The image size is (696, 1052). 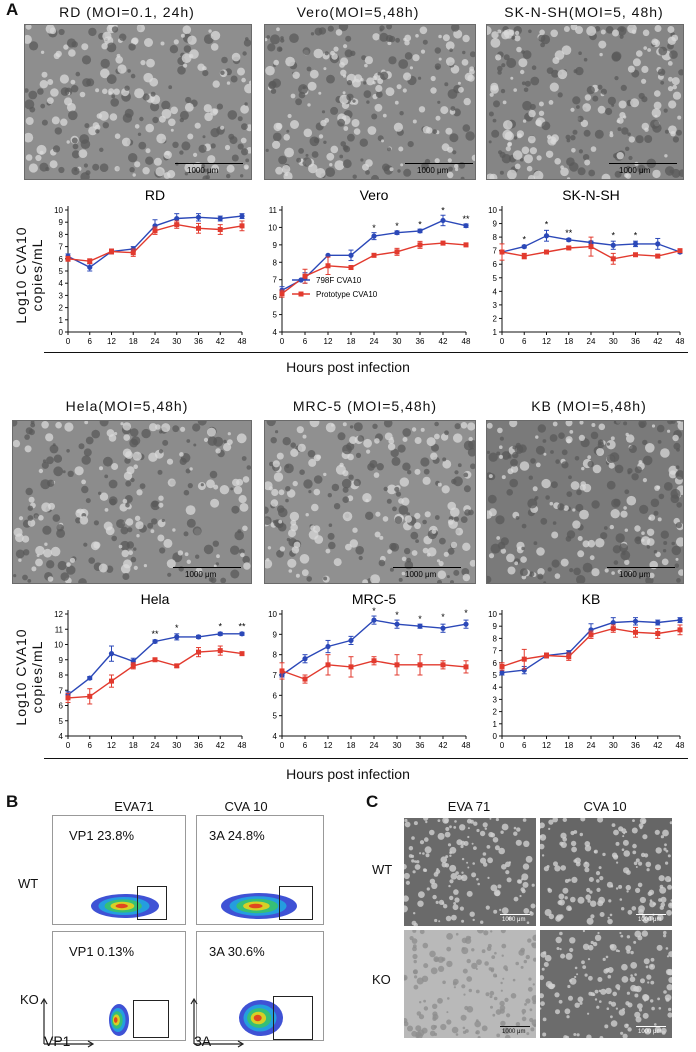 I want to click on flow-gate-value: 3A 30.6%, so click(x=237, y=951).